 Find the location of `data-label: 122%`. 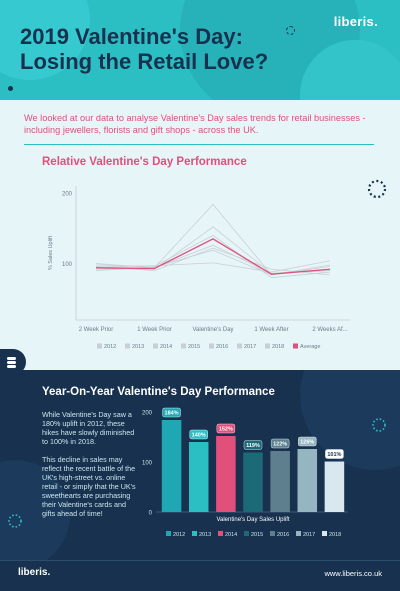

data-label: 122% is located at coordinates (280, 445).